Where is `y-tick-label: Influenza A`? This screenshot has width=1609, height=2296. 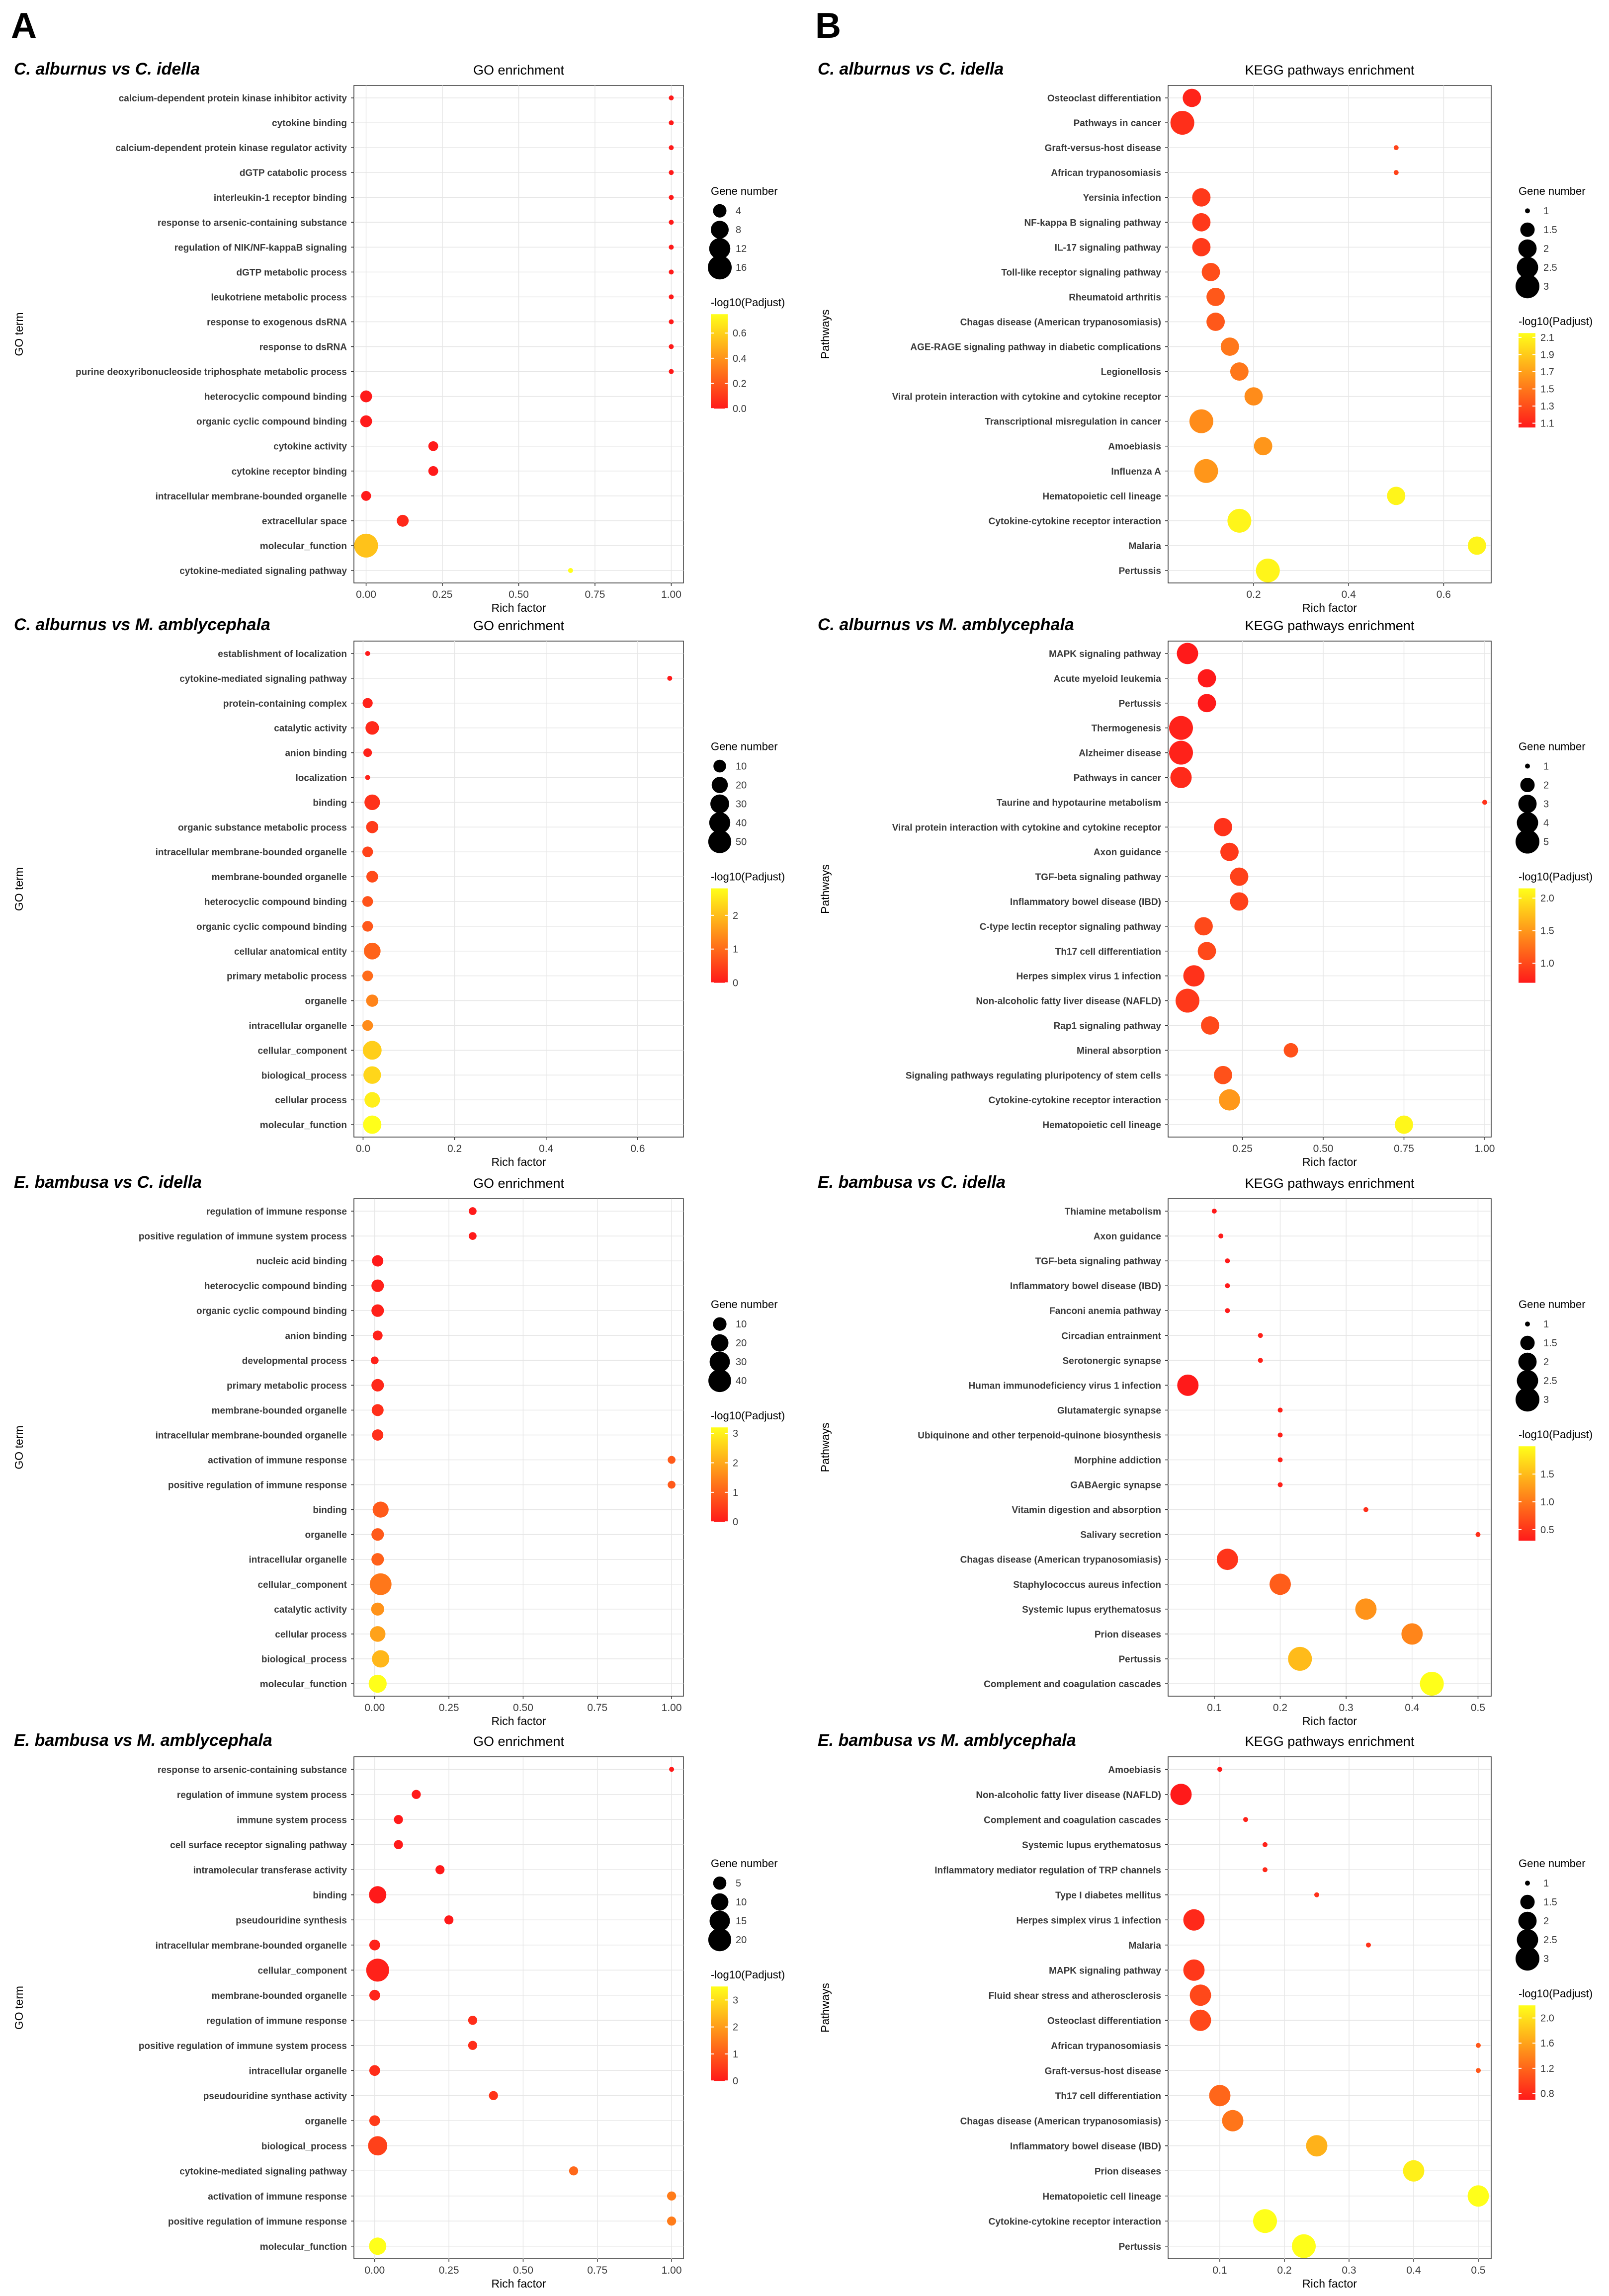
y-tick-label: Influenza A is located at coordinates (1136, 472).